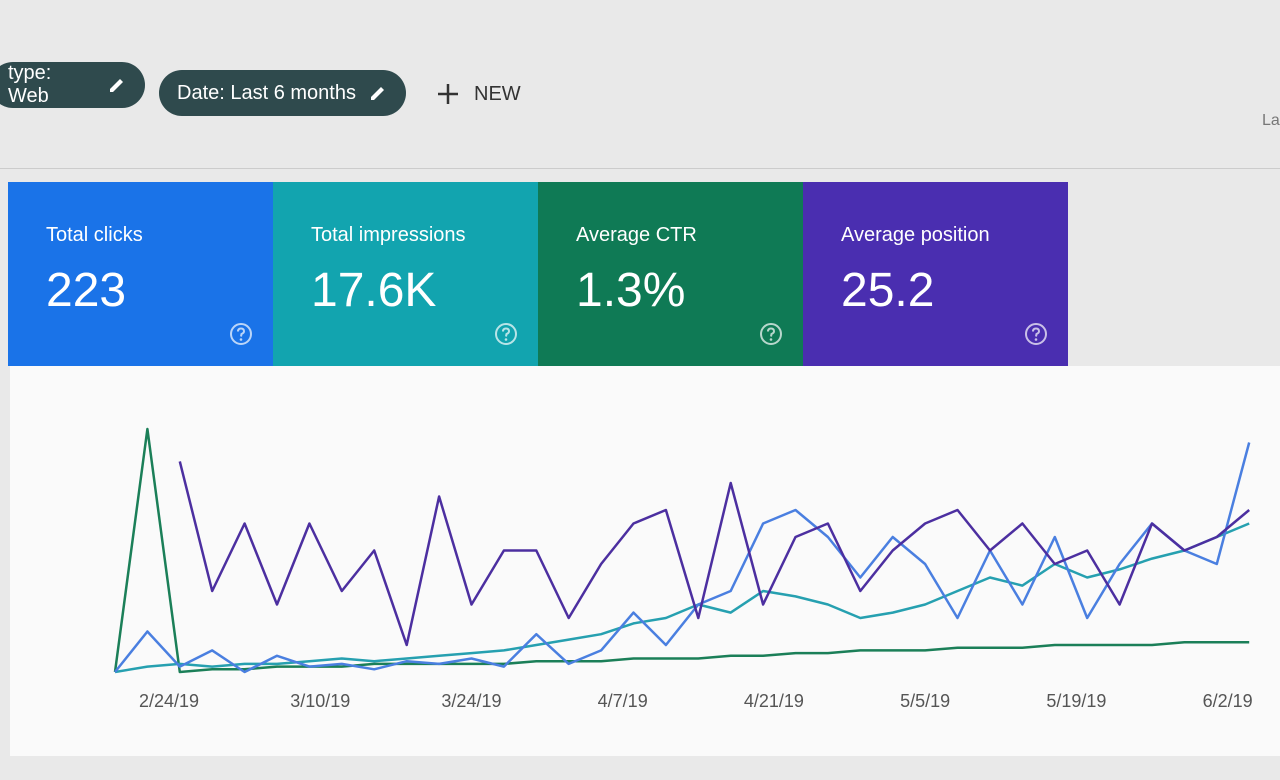 The width and height of the screenshot is (1280, 780). What do you see at coordinates (636, 235) in the screenshot?
I see `metric-label: Average CTR` at bounding box center [636, 235].